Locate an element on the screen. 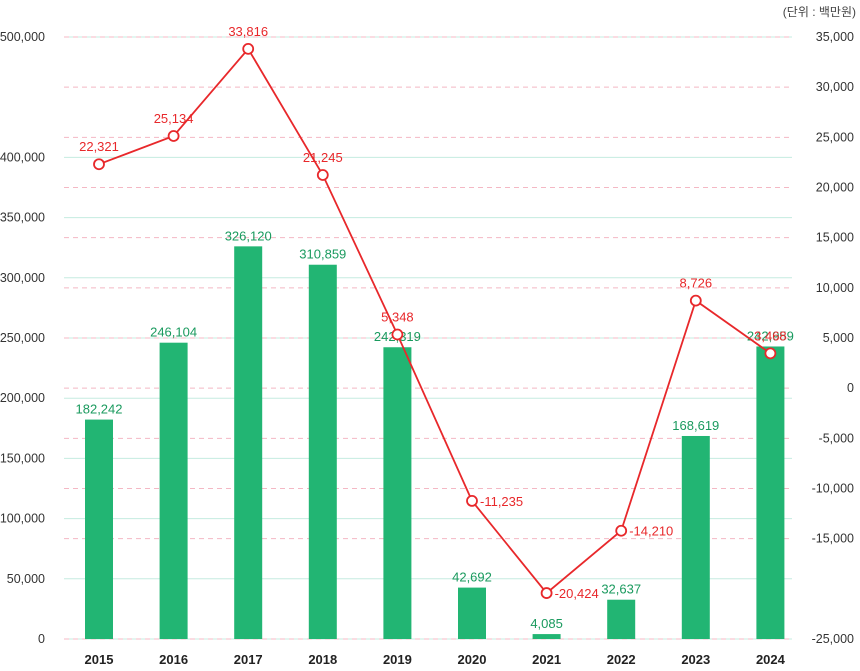 This screenshot has height=671, width=860. left-tick-label: 150,000 is located at coordinates (22, 458).